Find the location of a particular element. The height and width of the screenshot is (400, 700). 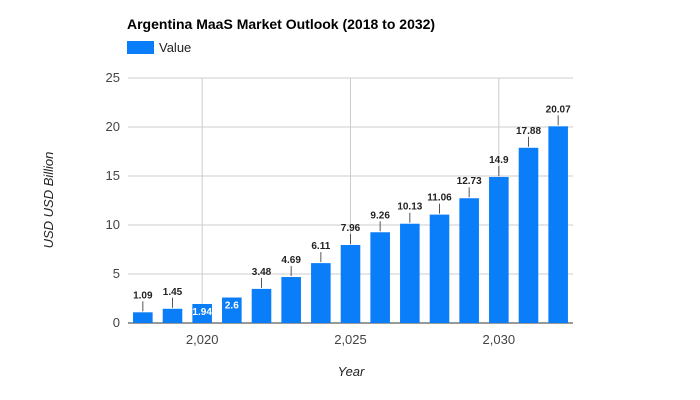

y-tick-label: 5 is located at coordinates (116, 273).